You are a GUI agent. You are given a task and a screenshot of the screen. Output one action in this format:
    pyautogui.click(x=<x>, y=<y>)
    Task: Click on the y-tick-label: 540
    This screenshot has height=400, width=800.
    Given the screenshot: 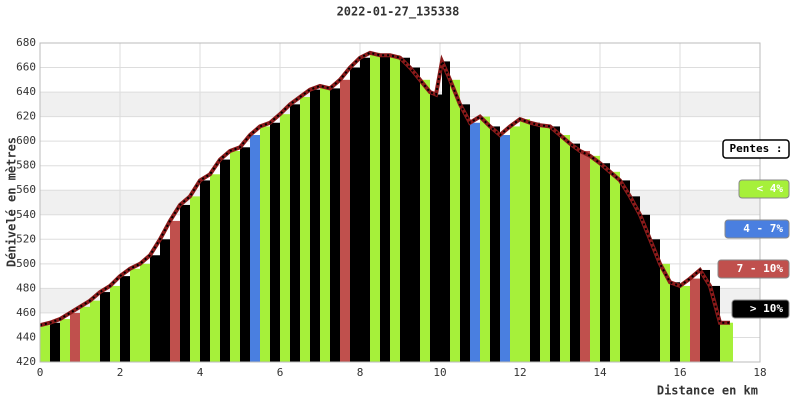 What is the action you would take?
    pyautogui.click(x=26, y=214)
    